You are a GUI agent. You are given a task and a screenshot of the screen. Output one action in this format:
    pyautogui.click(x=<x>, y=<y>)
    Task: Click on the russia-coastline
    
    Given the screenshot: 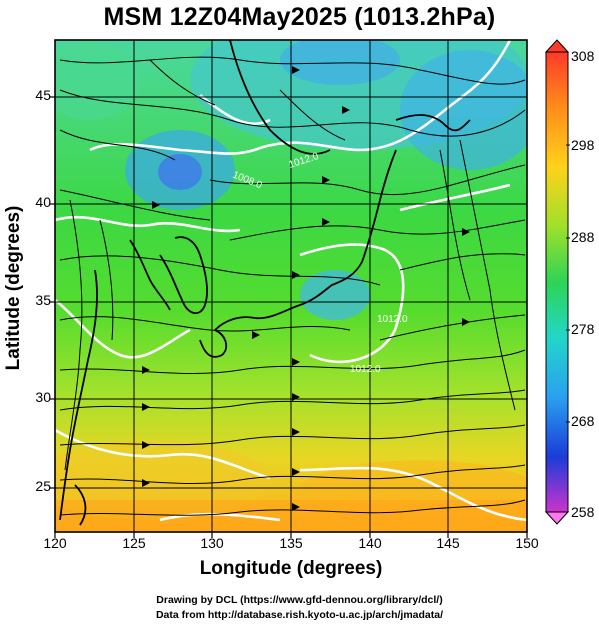 What is the action you would take?
    pyautogui.click(x=280, y=97)
    